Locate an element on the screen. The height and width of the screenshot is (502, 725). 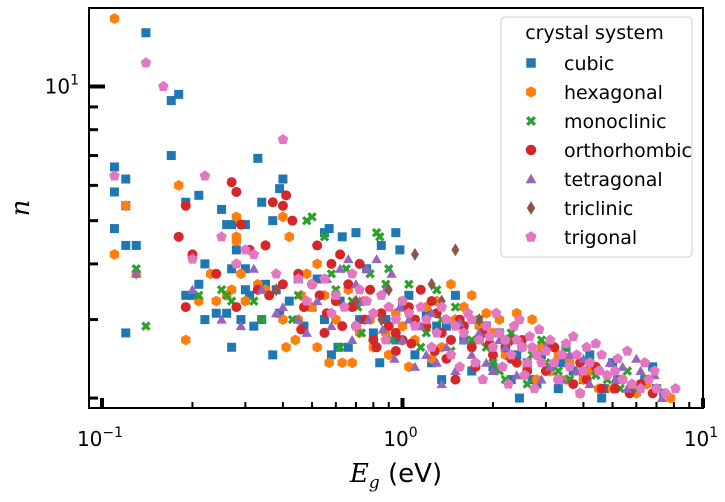
legend-marker-hexagonal is located at coordinates (531, 92).